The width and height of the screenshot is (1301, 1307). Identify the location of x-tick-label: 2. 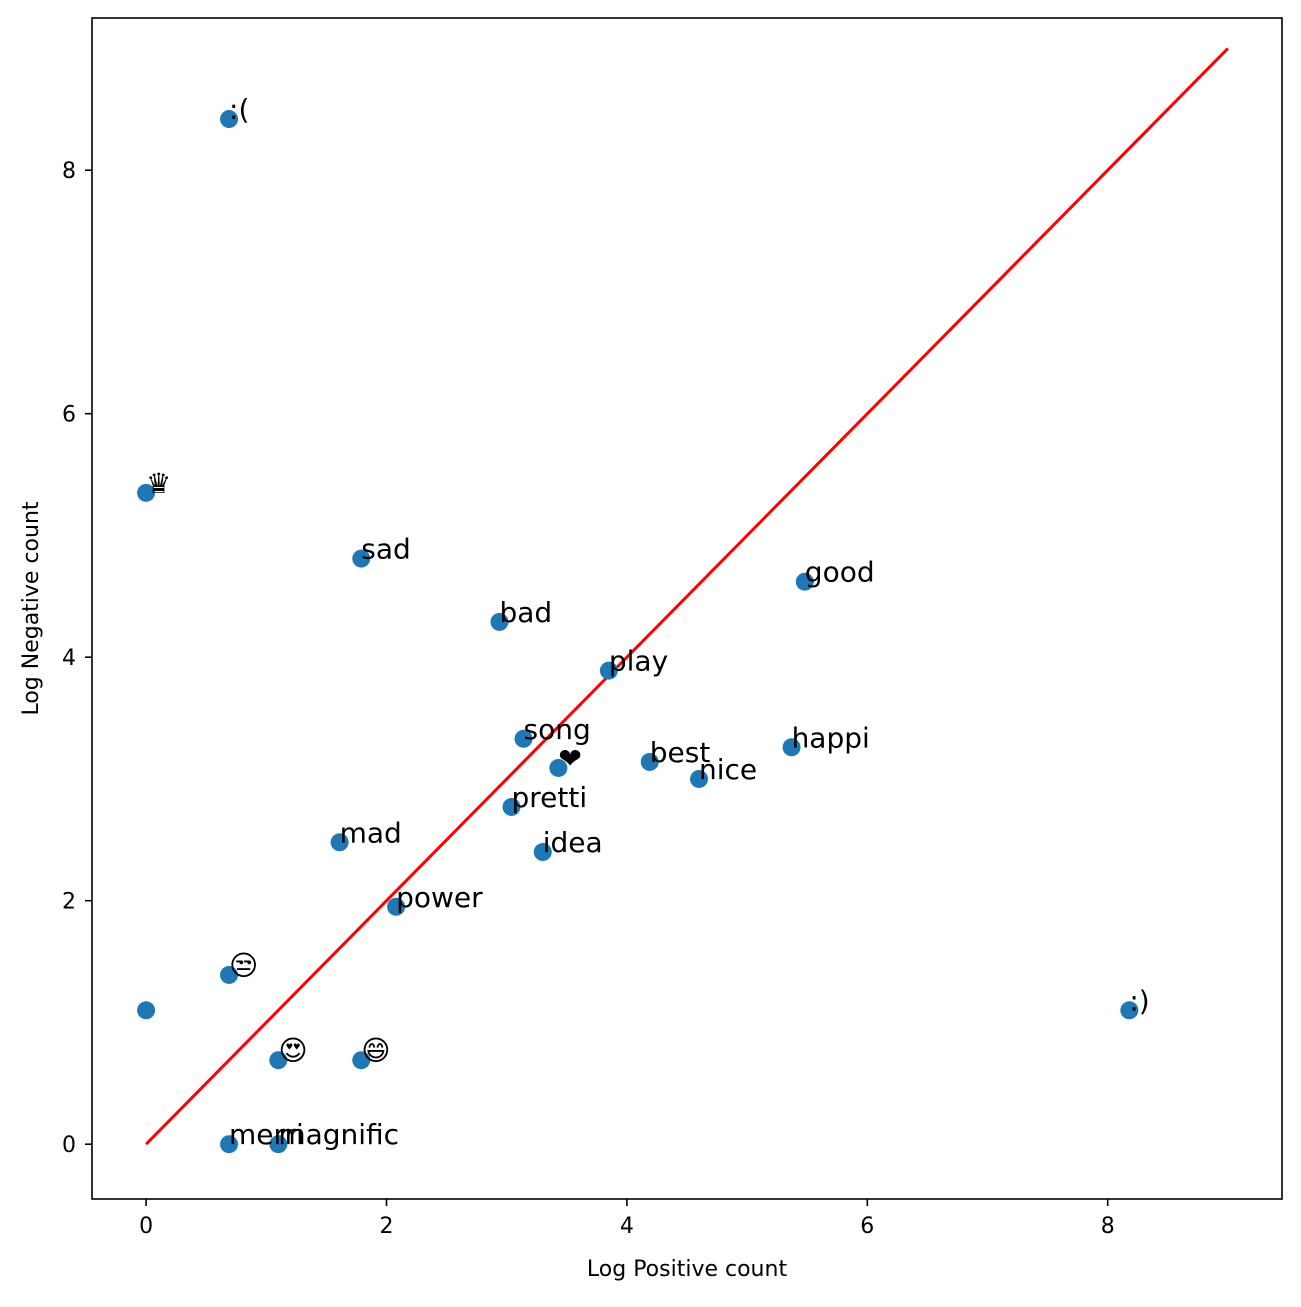
(386, 1226).